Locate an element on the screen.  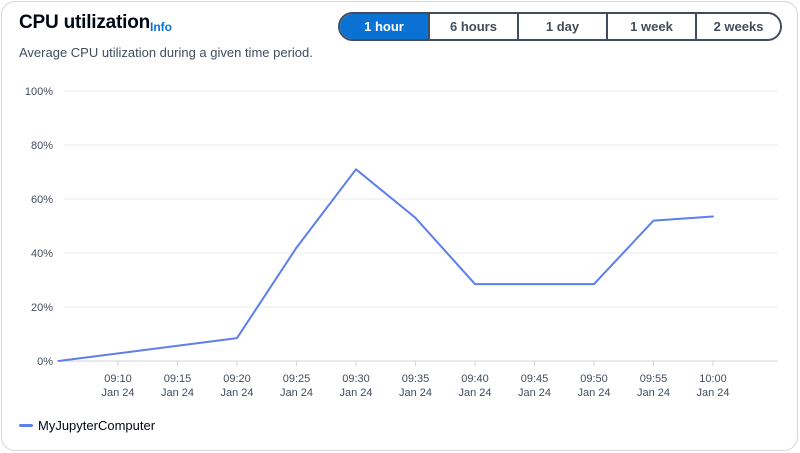
chart-title: CPU utilization is located at coordinates (85, 22).